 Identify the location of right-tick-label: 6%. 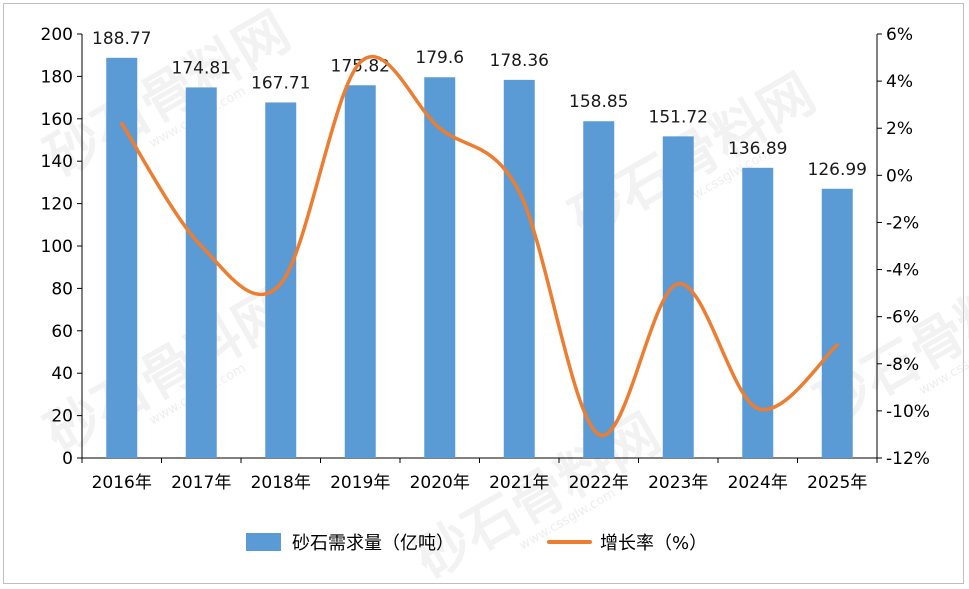
(899, 35).